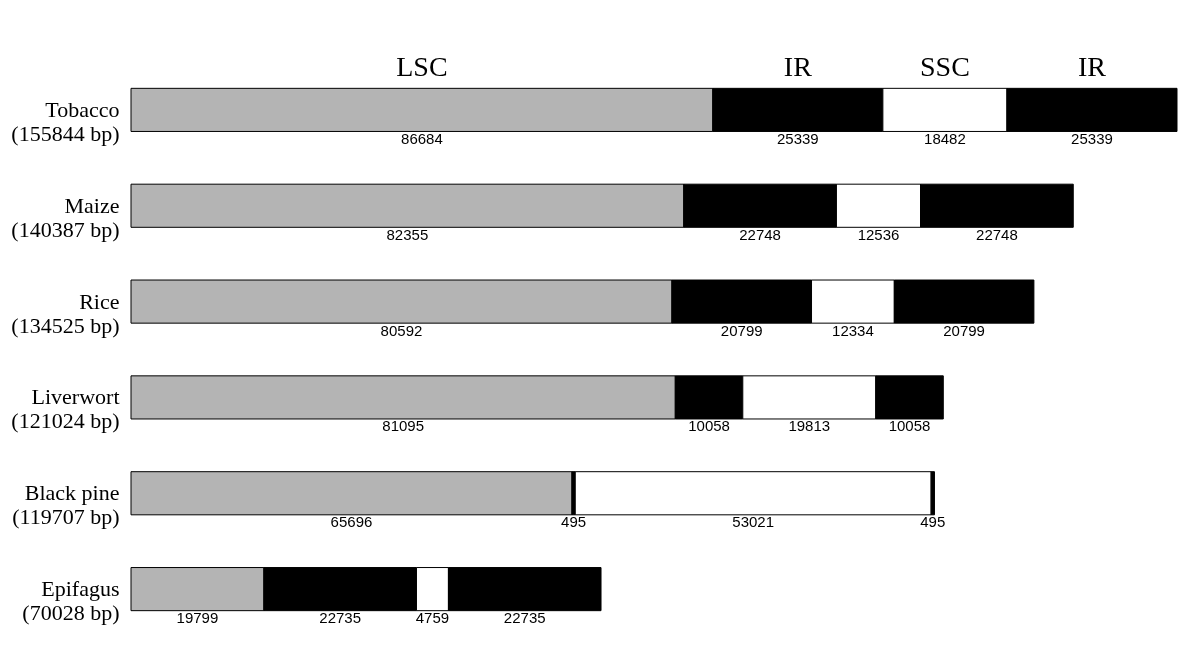 This screenshot has width=1198, height=659. Describe the element at coordinates (945, 138) in the screenshot. I see `data-label: 18482` at that location.